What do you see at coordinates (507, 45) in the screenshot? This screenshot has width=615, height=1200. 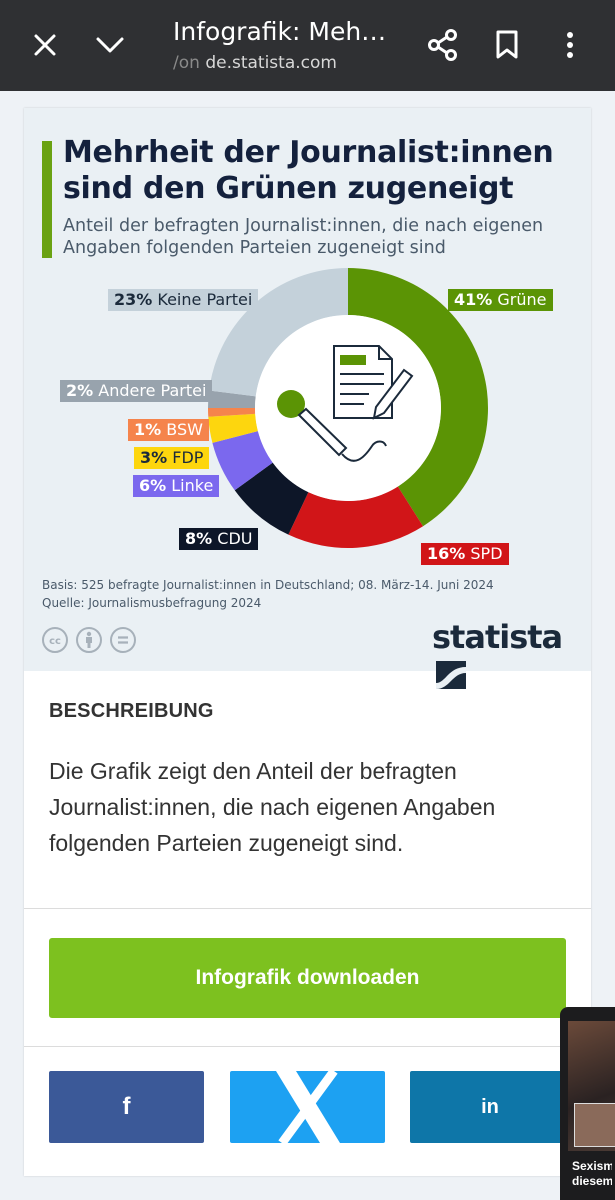 I see `bookmark-icon` at bounding box center [507, 45].